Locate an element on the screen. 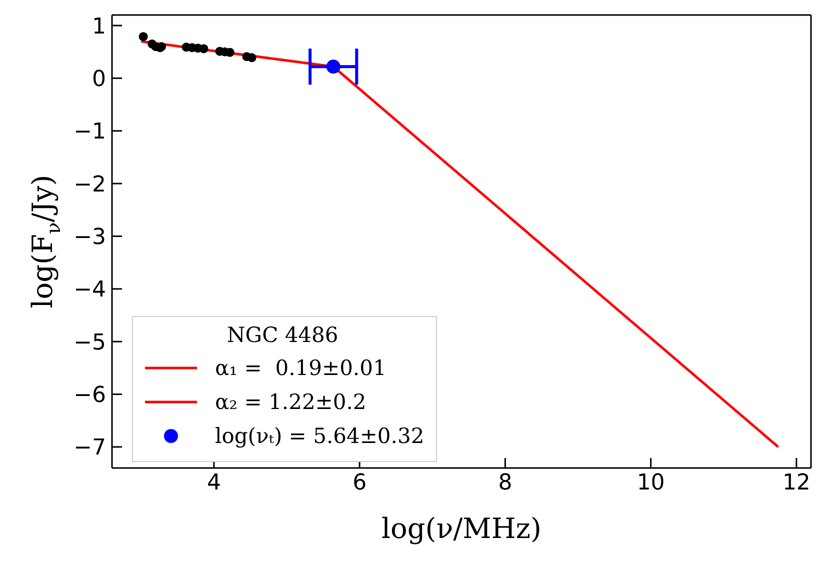 The width and height of the screenshot is (837, 566). y-tick-label: −1 is located at coordinates (90, 132).